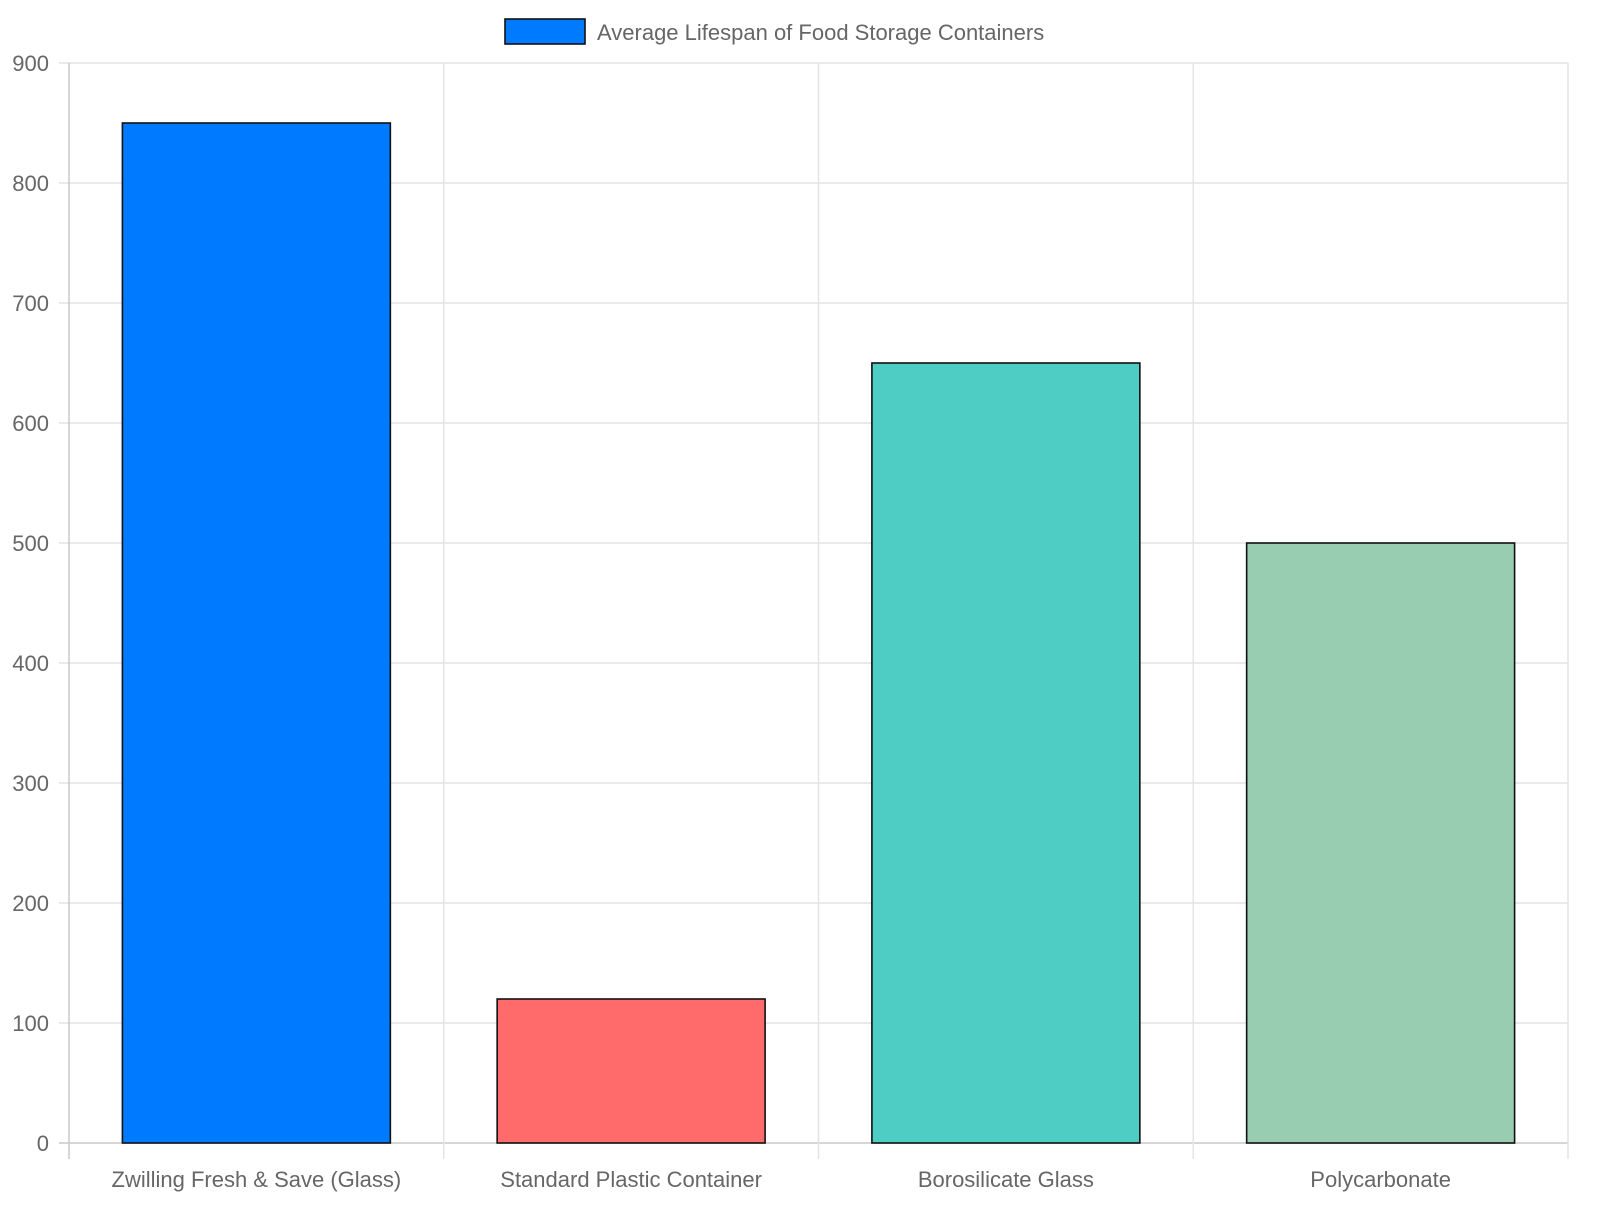 The height and width of the screenshot is (1205, 1600). What do you see at coordinates (30, 423) in the screenshot?
I see `y-tick-label: 600` at bounding box center [30, 423].